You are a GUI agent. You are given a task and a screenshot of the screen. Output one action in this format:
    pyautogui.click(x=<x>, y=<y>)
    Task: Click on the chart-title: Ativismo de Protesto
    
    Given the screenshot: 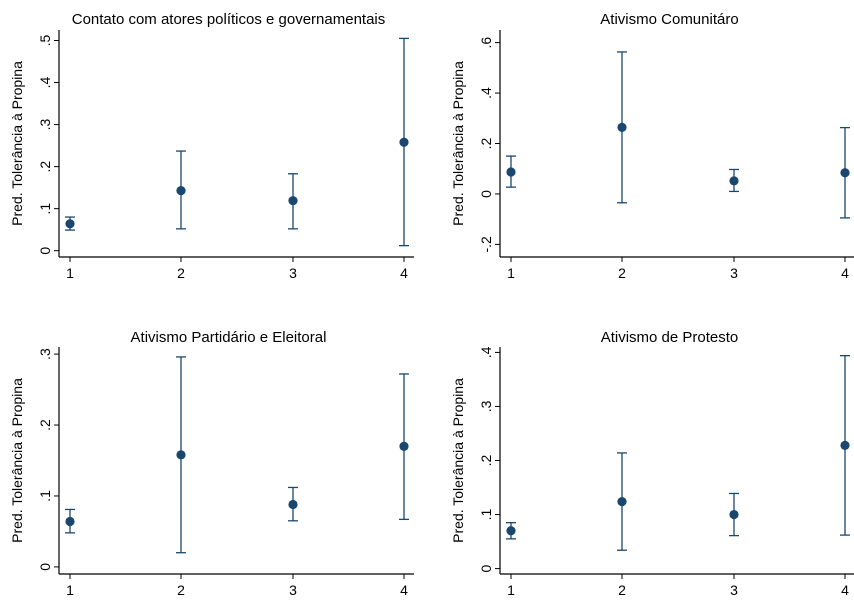 What is the action you would take?
    pyautogui.click(x=670, y=337)
    